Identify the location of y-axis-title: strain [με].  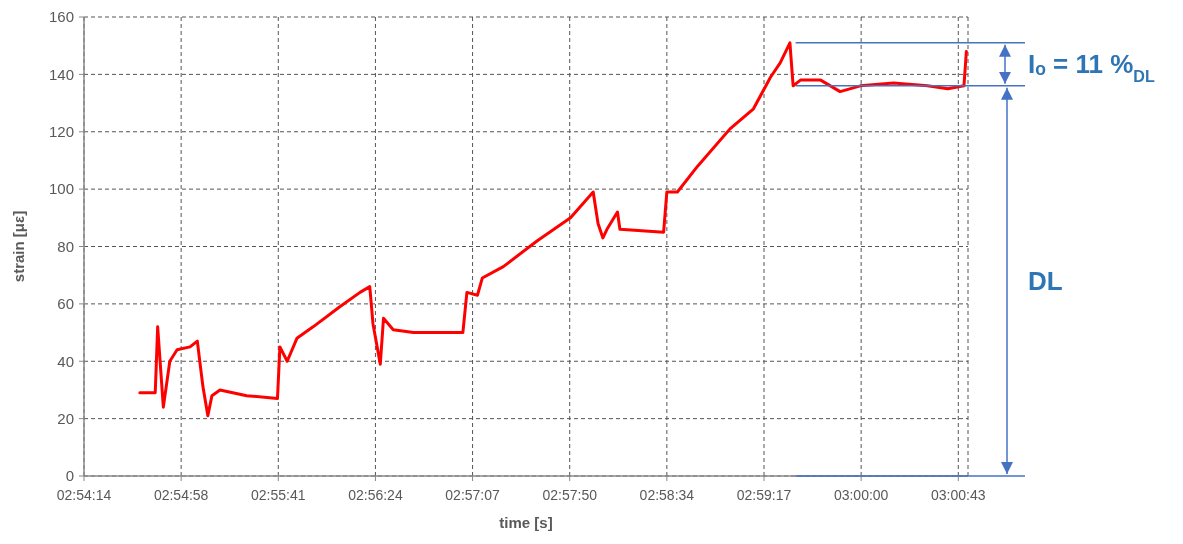
(18, 246).